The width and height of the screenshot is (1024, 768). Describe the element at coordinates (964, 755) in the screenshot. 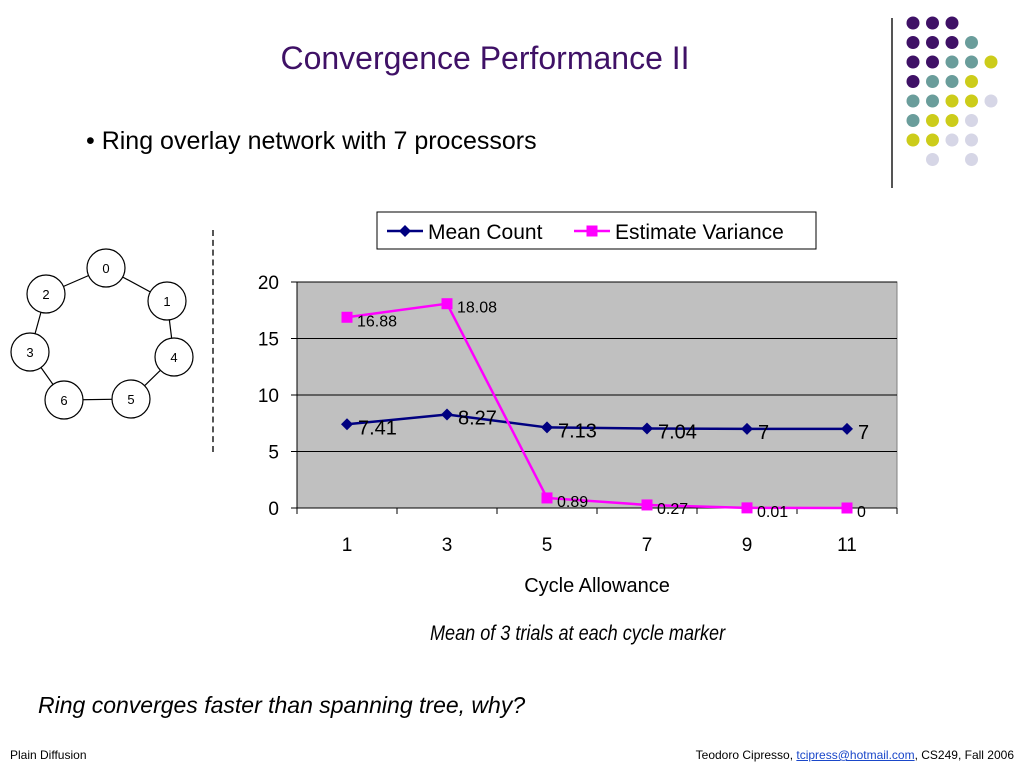

I see `footer-course: , CS249, Fall 2006` at that location.